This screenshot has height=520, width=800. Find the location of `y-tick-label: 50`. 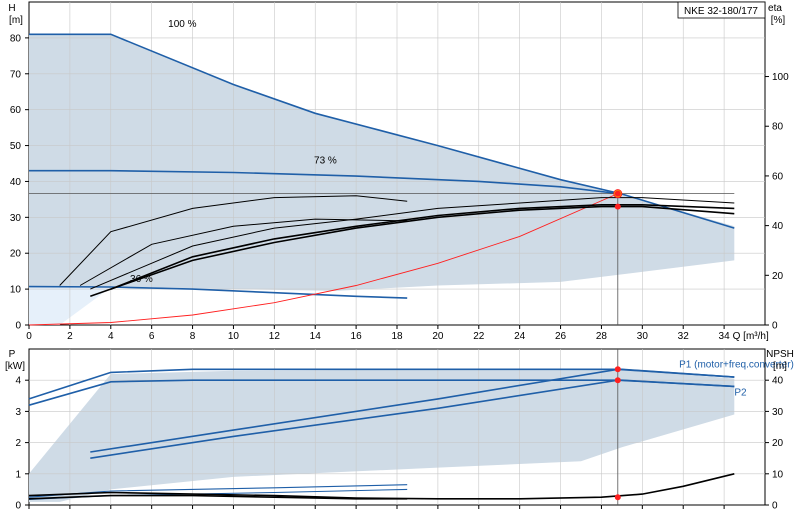

y-tick-label: 50 is located at coordinates (16, 146).